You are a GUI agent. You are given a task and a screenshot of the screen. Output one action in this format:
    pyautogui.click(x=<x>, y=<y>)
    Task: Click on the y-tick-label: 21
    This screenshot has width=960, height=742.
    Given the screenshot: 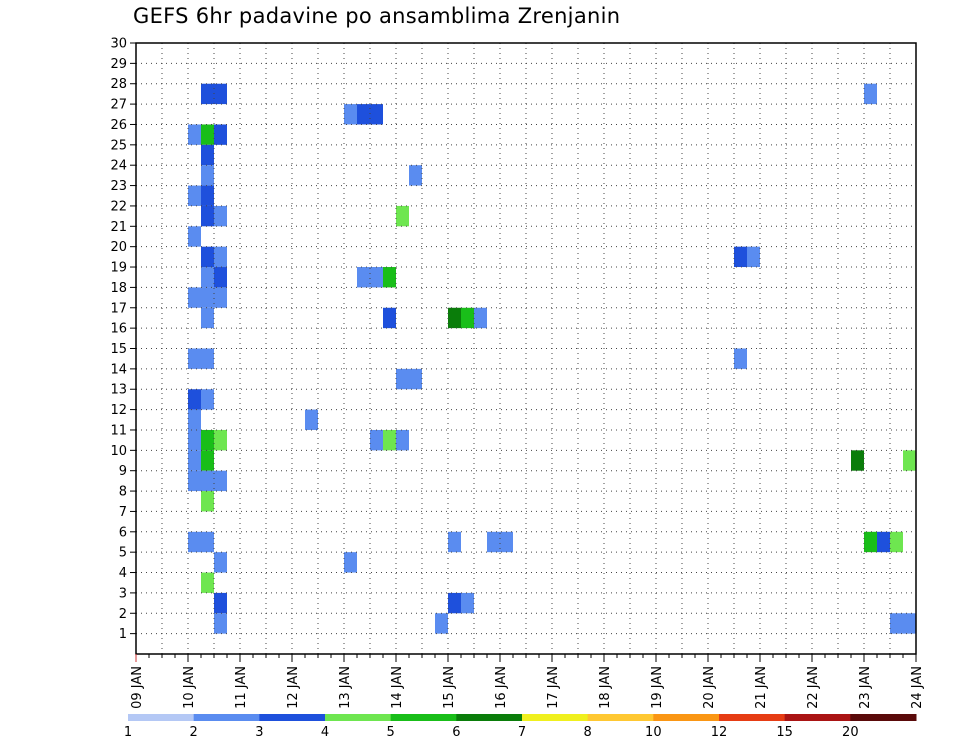 What is the action you would take?
    pyautogui.click(x=118, y=227)
    